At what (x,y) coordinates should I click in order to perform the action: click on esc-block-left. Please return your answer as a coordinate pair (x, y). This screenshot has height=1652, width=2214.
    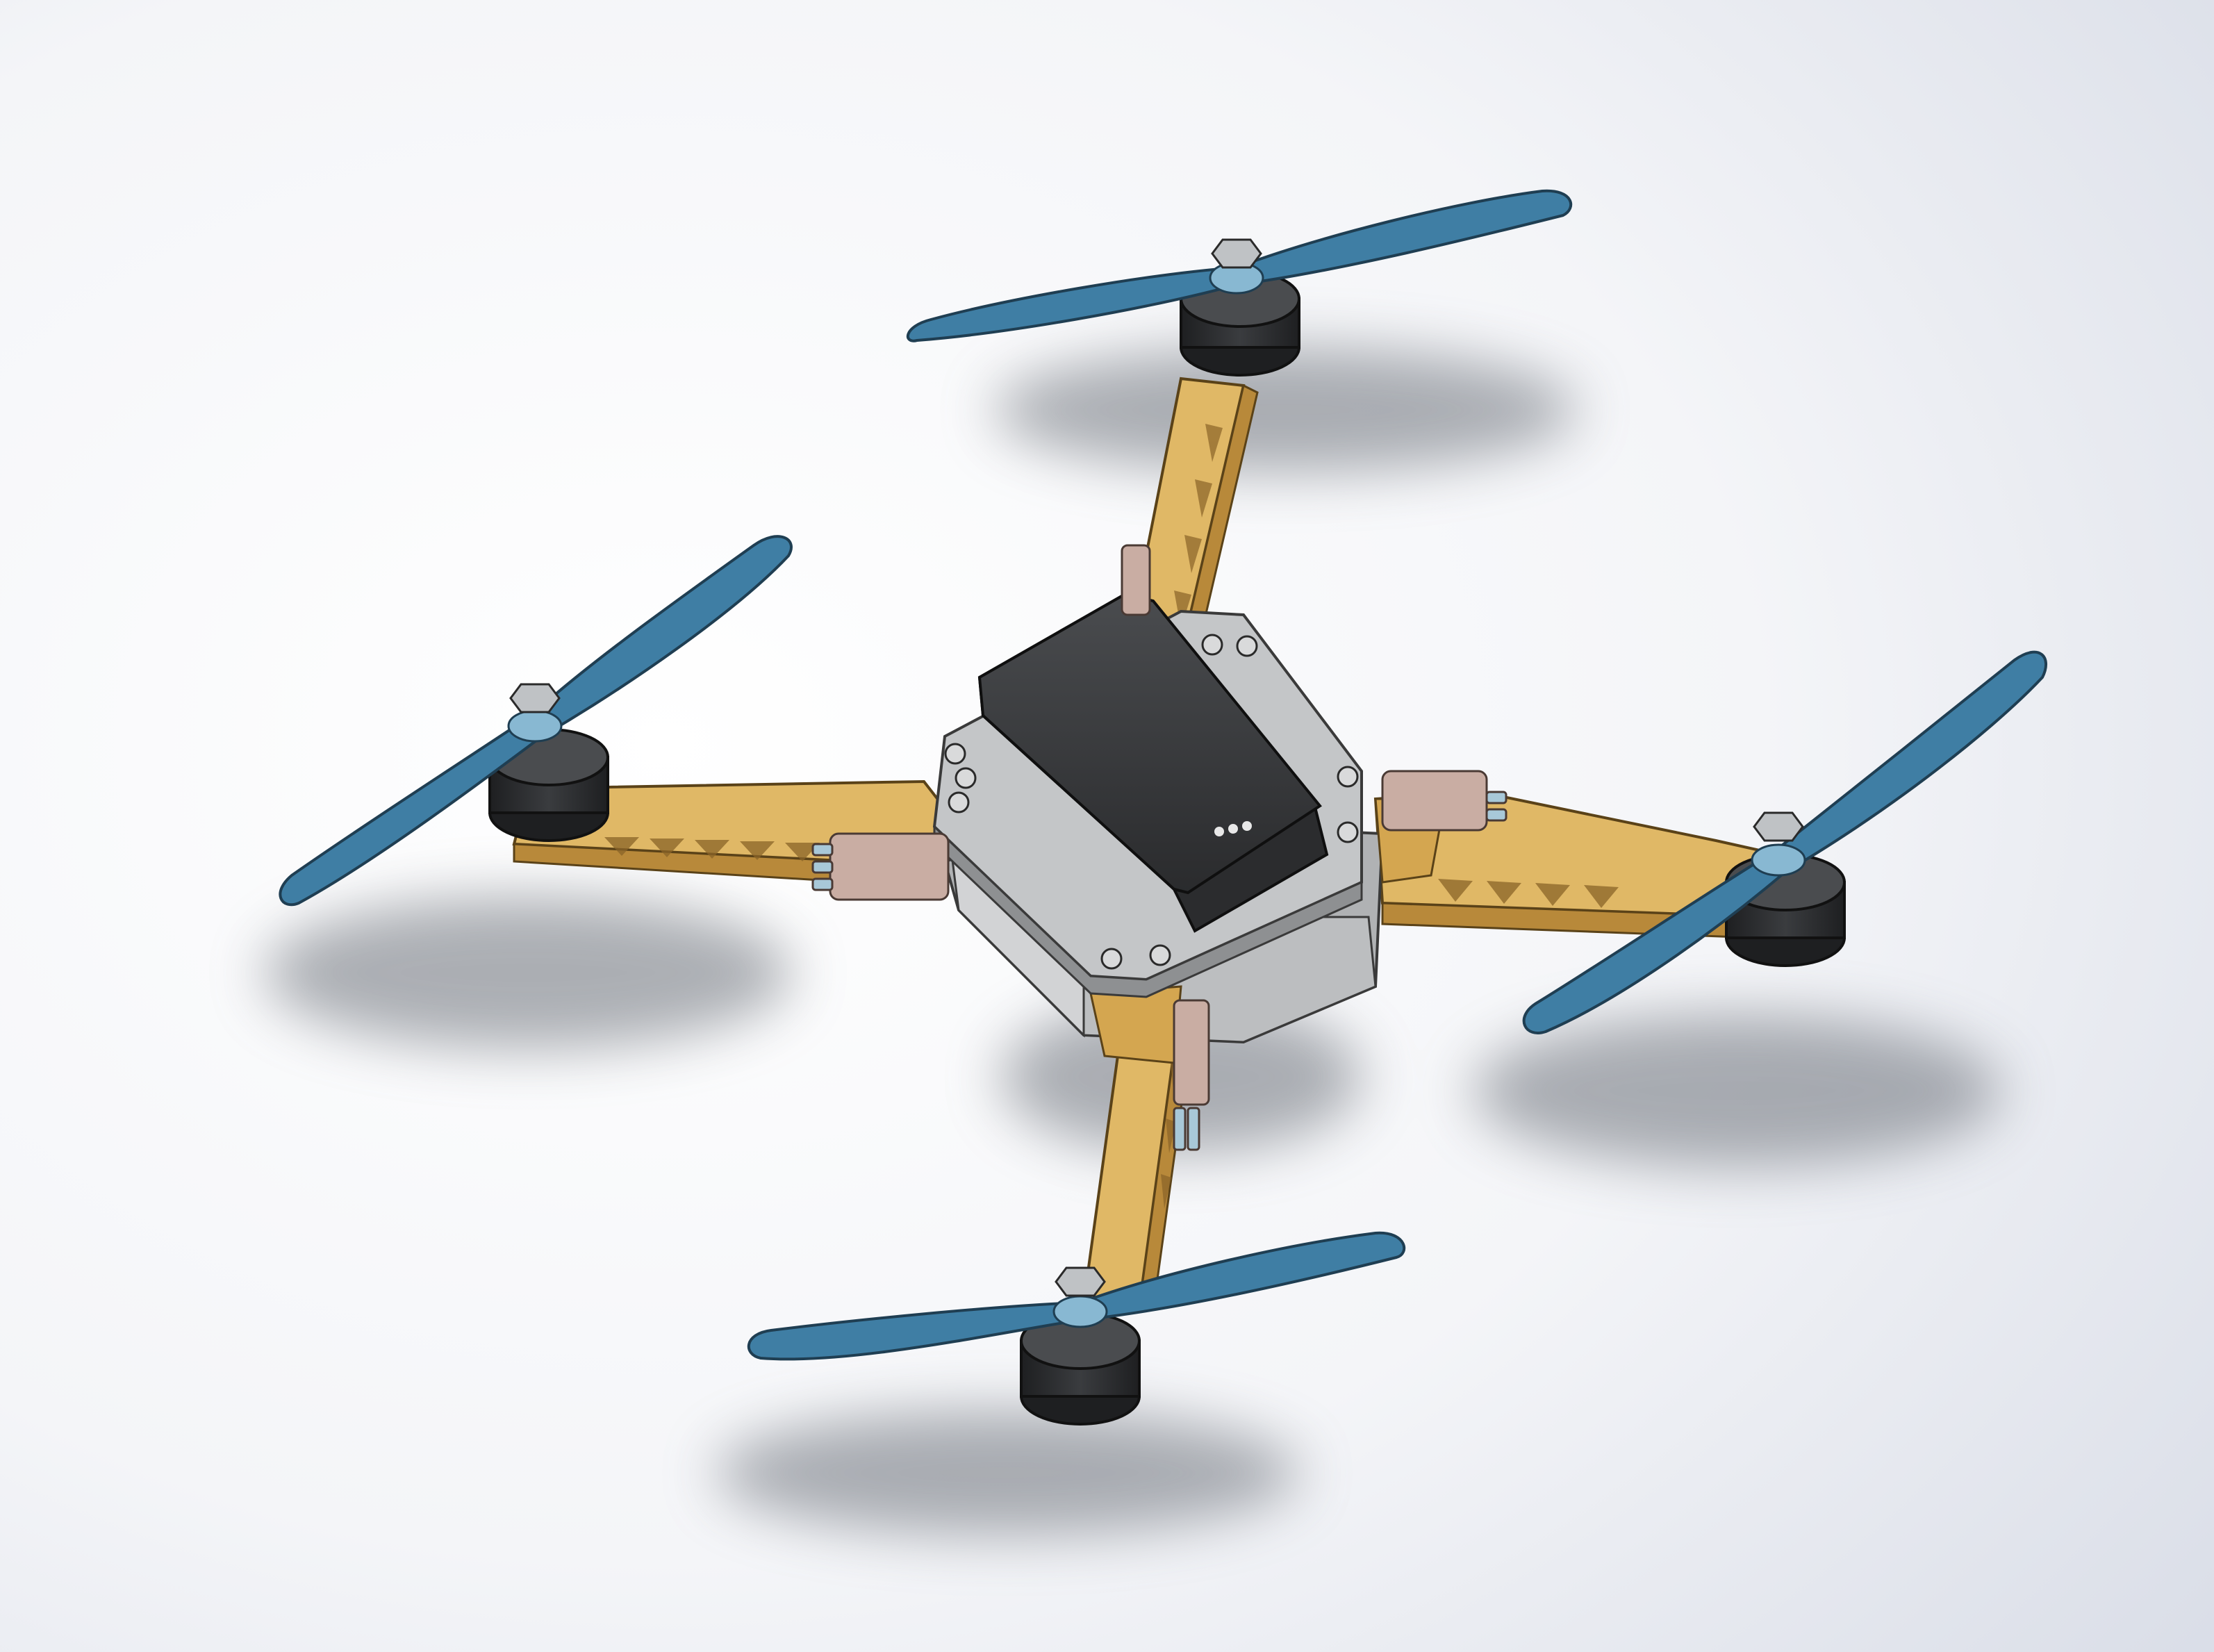
    Looking at the image, I should click on (890, 866).